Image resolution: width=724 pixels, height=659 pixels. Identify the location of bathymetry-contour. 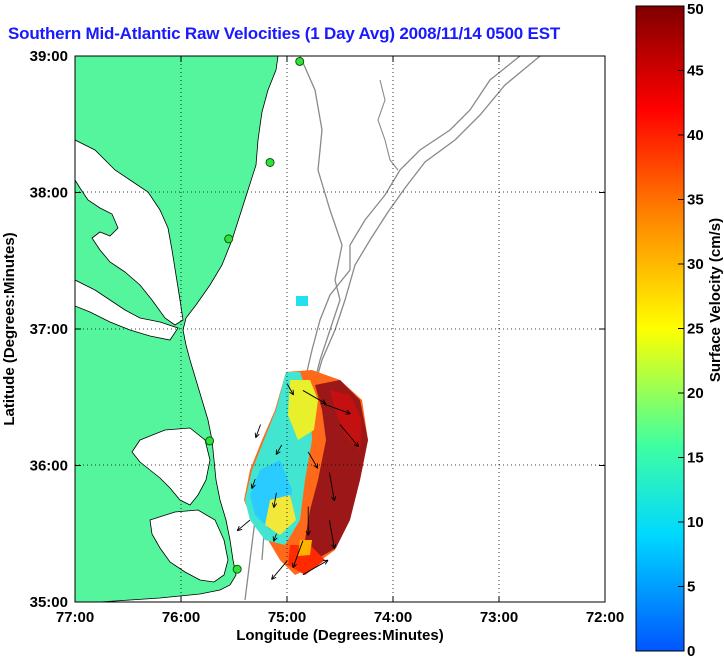
(388, 125).